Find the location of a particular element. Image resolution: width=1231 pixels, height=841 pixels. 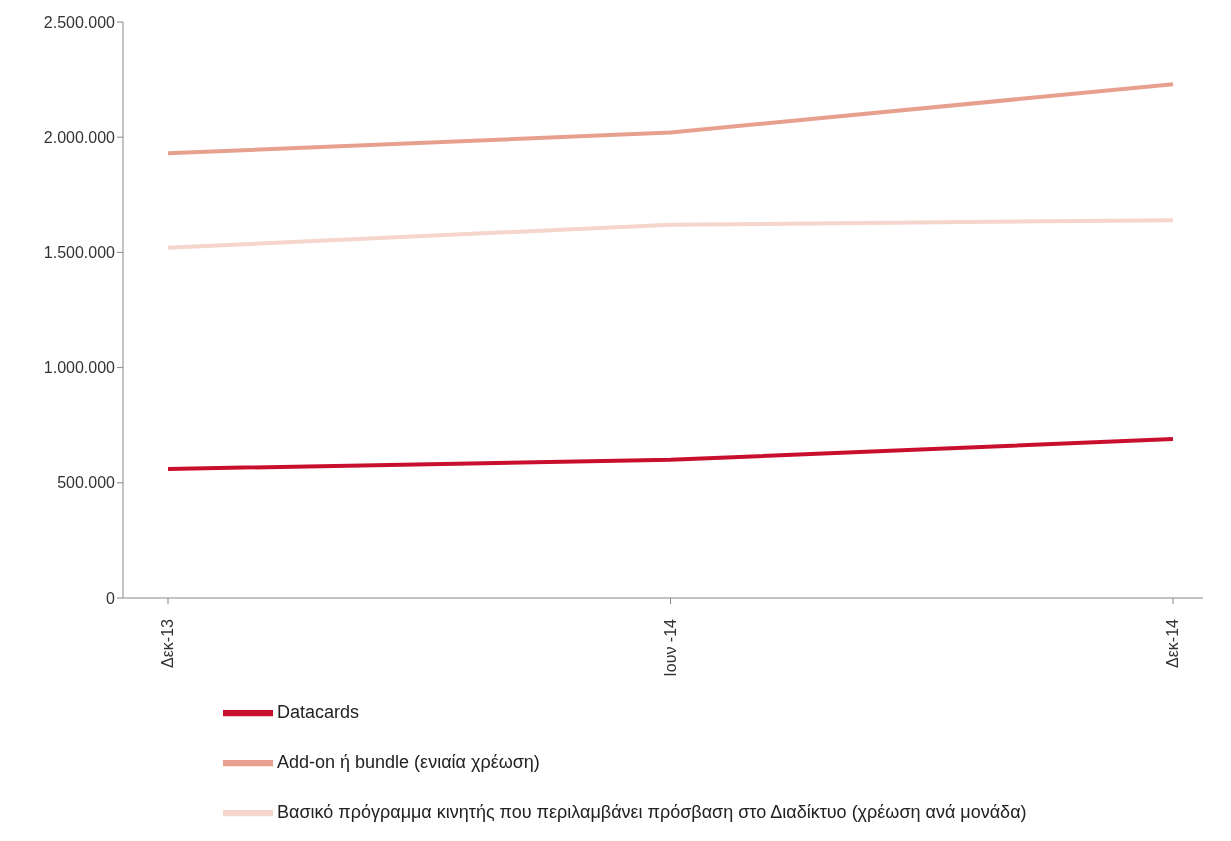

x-tick-label: Δεκ-13 is located at coordinates (167, 643).